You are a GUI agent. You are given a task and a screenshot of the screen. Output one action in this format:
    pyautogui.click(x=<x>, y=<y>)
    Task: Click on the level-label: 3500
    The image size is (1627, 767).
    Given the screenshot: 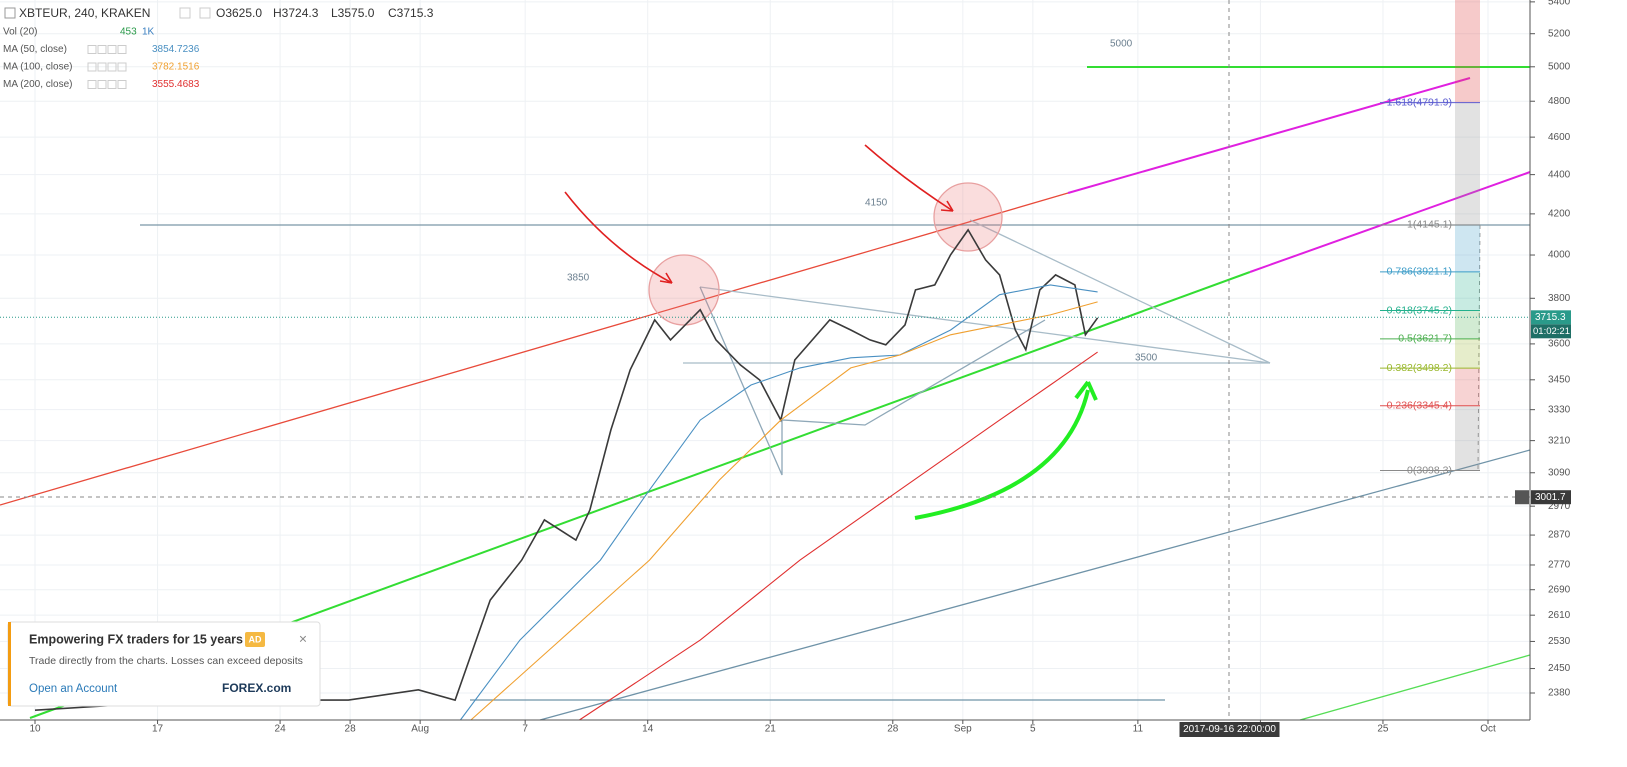 What is the action you would take?
    pyautogui.click(x=1146, y=358)
    